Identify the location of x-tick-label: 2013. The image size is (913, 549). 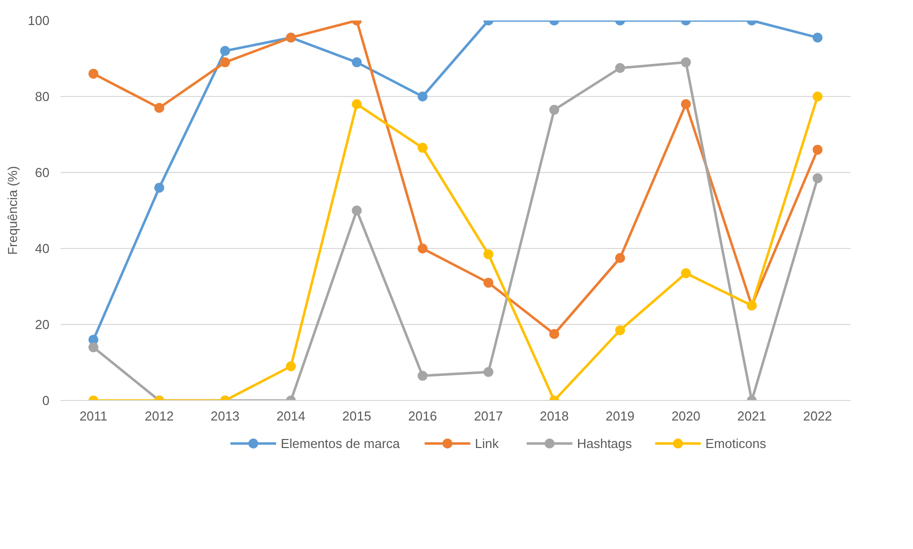
(225, 416).